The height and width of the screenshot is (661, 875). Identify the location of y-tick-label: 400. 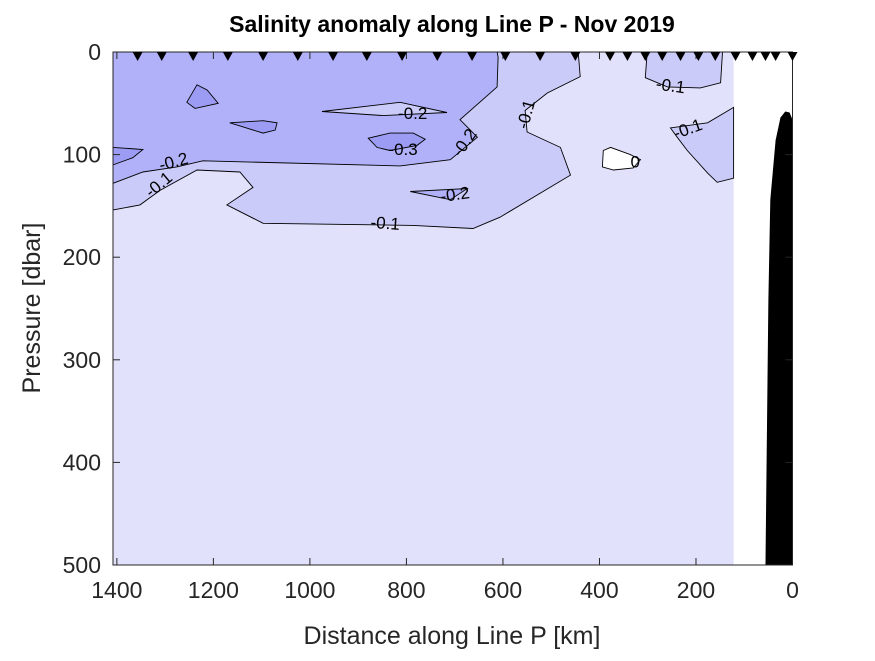
(82, 462).